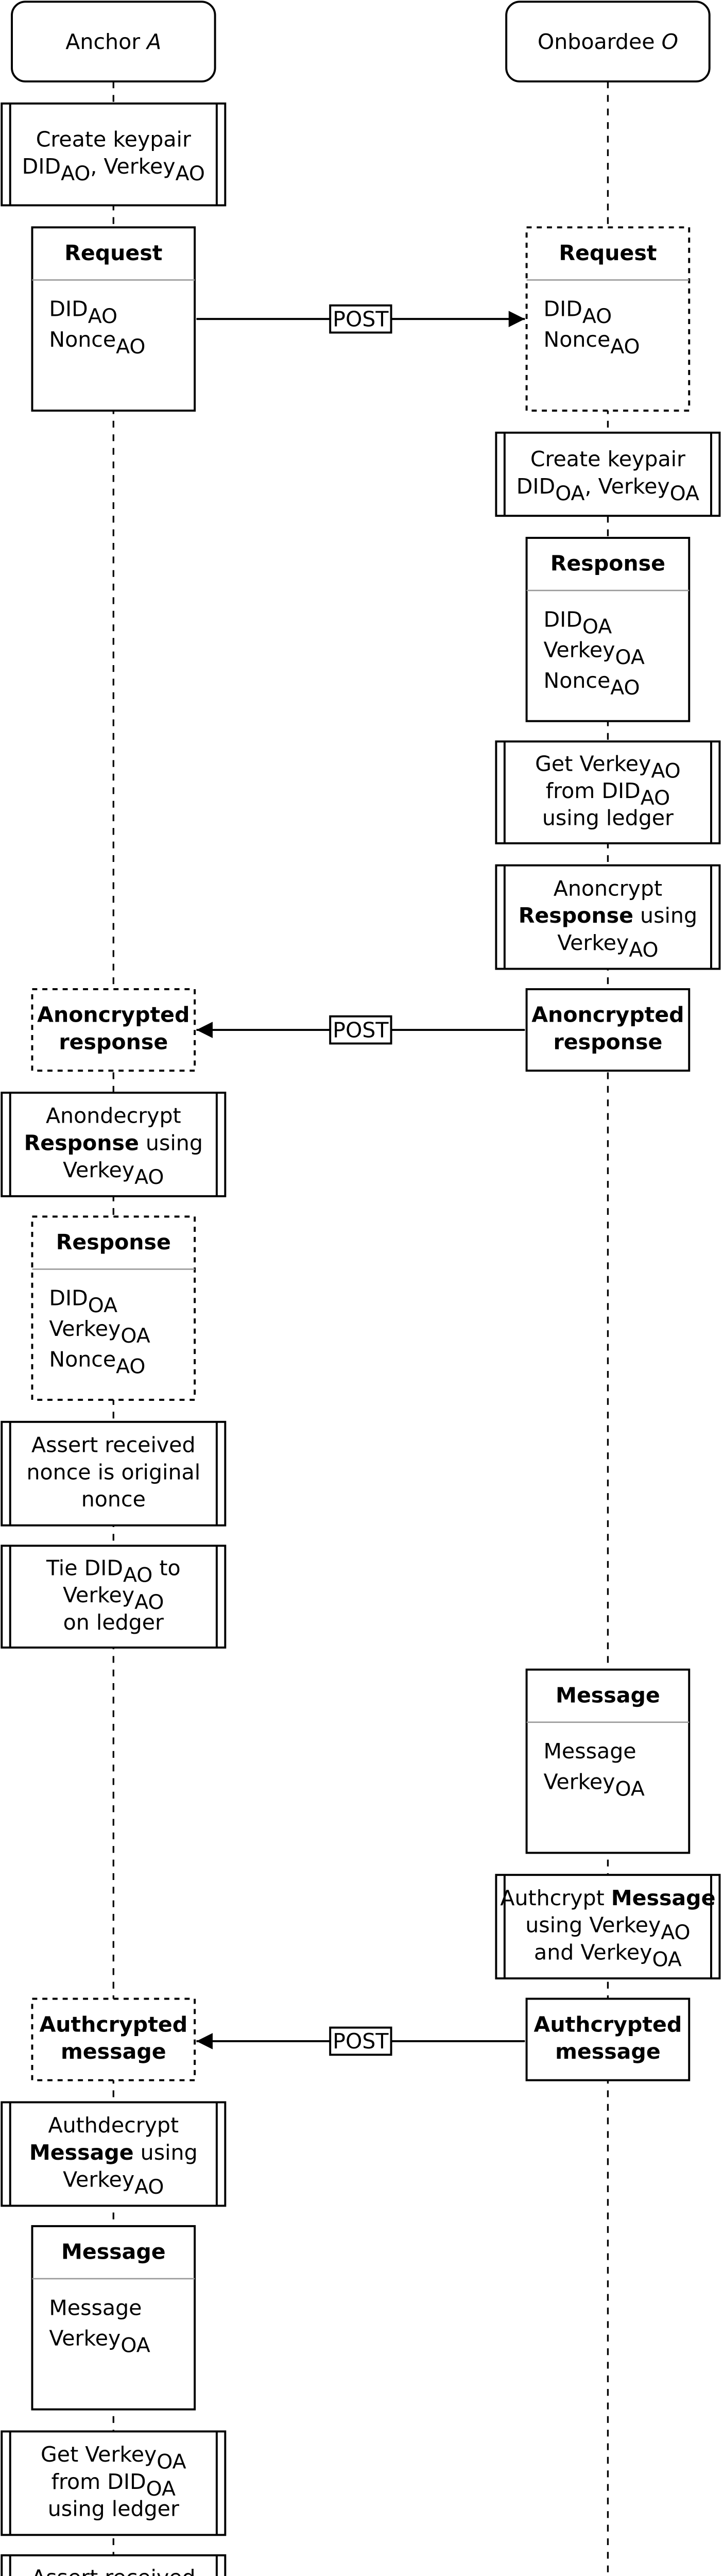 The height and width of the screenshot is (2576, 723). Describe the element at coordinates (593, 1952) in the screenshot. I see `text-run: and Verkey` at that location.